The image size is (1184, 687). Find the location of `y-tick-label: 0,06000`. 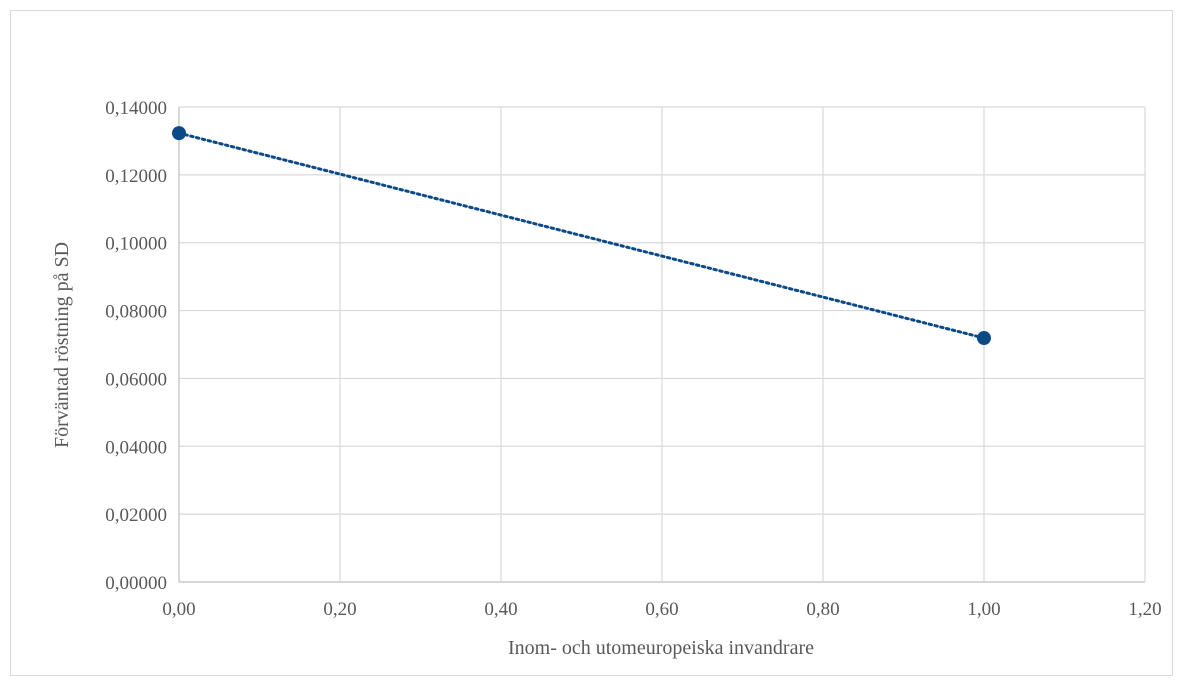

y-tick-label: 0,06000 is located at coordinates (136, 379).